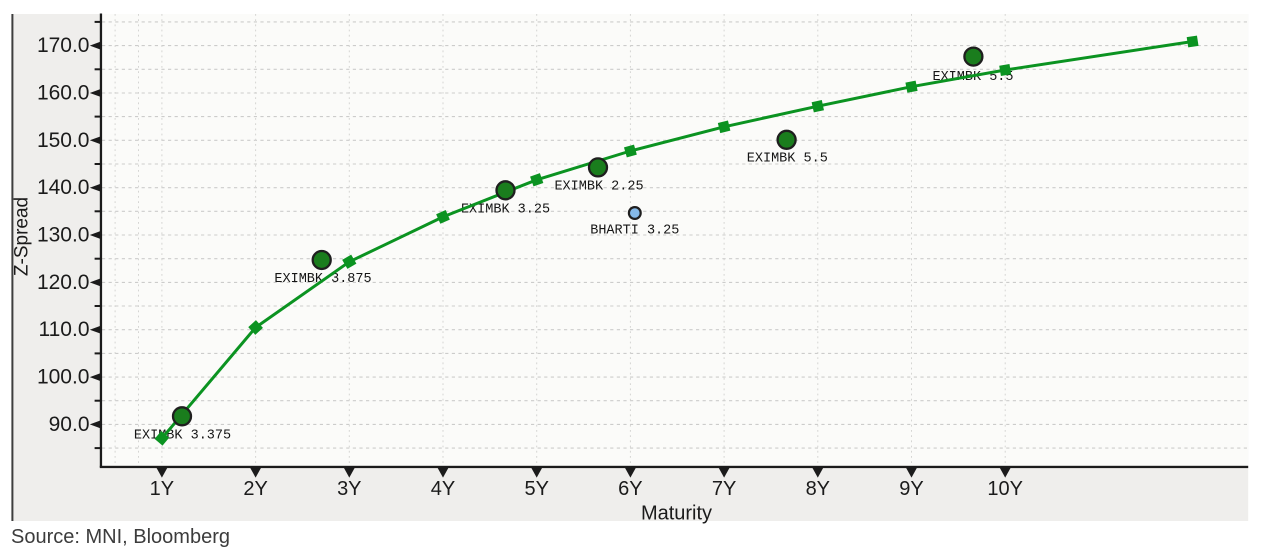 The image size is (1263, 556). Describe the element at coordinates (63, 282) in the screenshot. I see `svg-text: 120.0` at that location.